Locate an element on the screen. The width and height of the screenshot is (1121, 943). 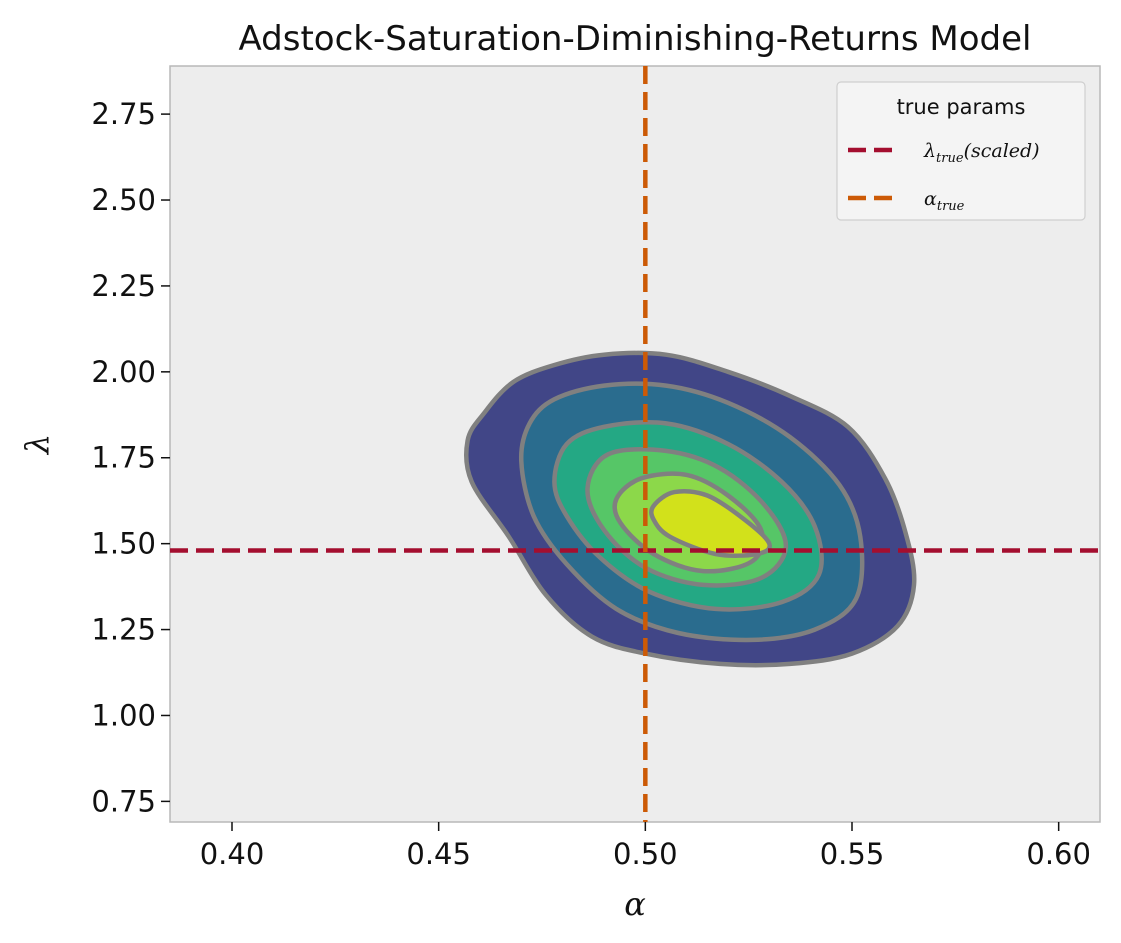
legend-entry-label: λtrue(scaled) is located at coordinates (981, 153).